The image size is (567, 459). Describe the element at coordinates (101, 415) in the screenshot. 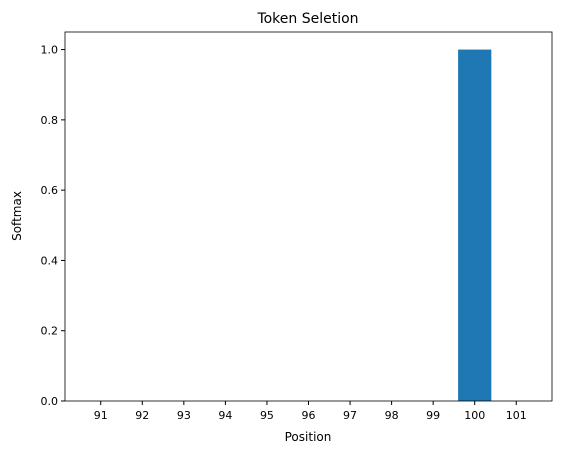

I see `x-tick-label: 91` at that location.